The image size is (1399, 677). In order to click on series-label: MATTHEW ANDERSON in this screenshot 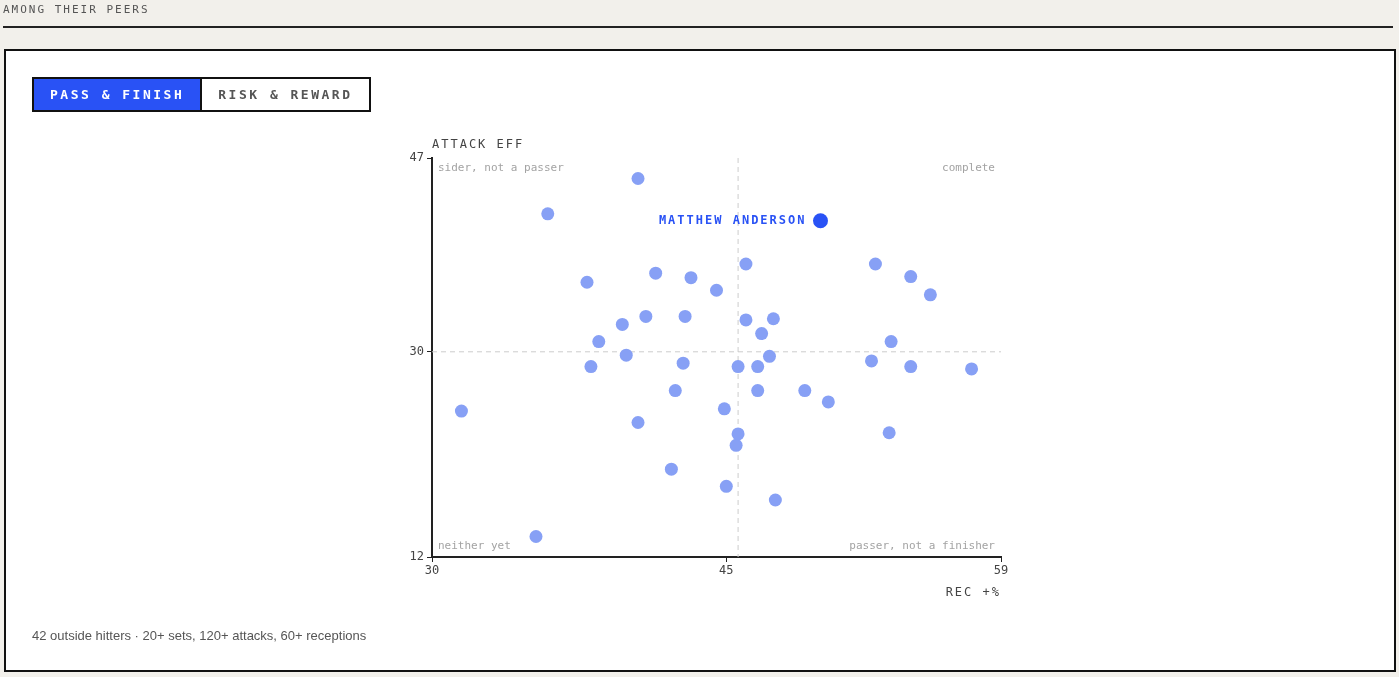, I will do `click(732, 219)`.